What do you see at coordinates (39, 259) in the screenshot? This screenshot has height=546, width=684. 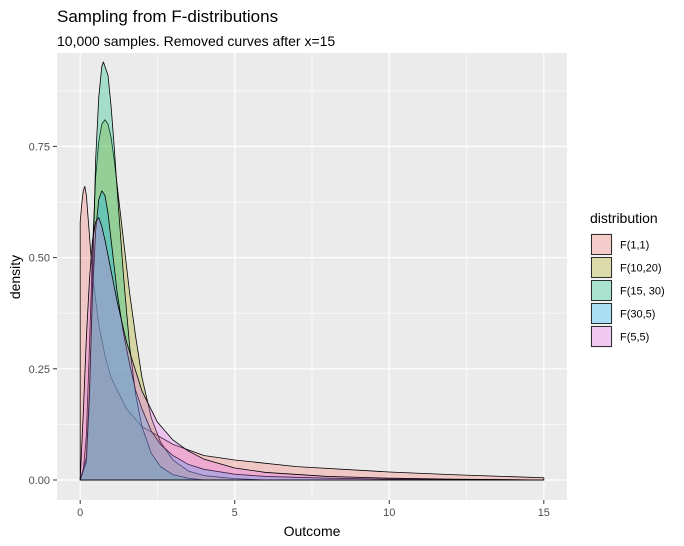 I see `y-tick-label: 0.50` at bounding box center [39, 259].